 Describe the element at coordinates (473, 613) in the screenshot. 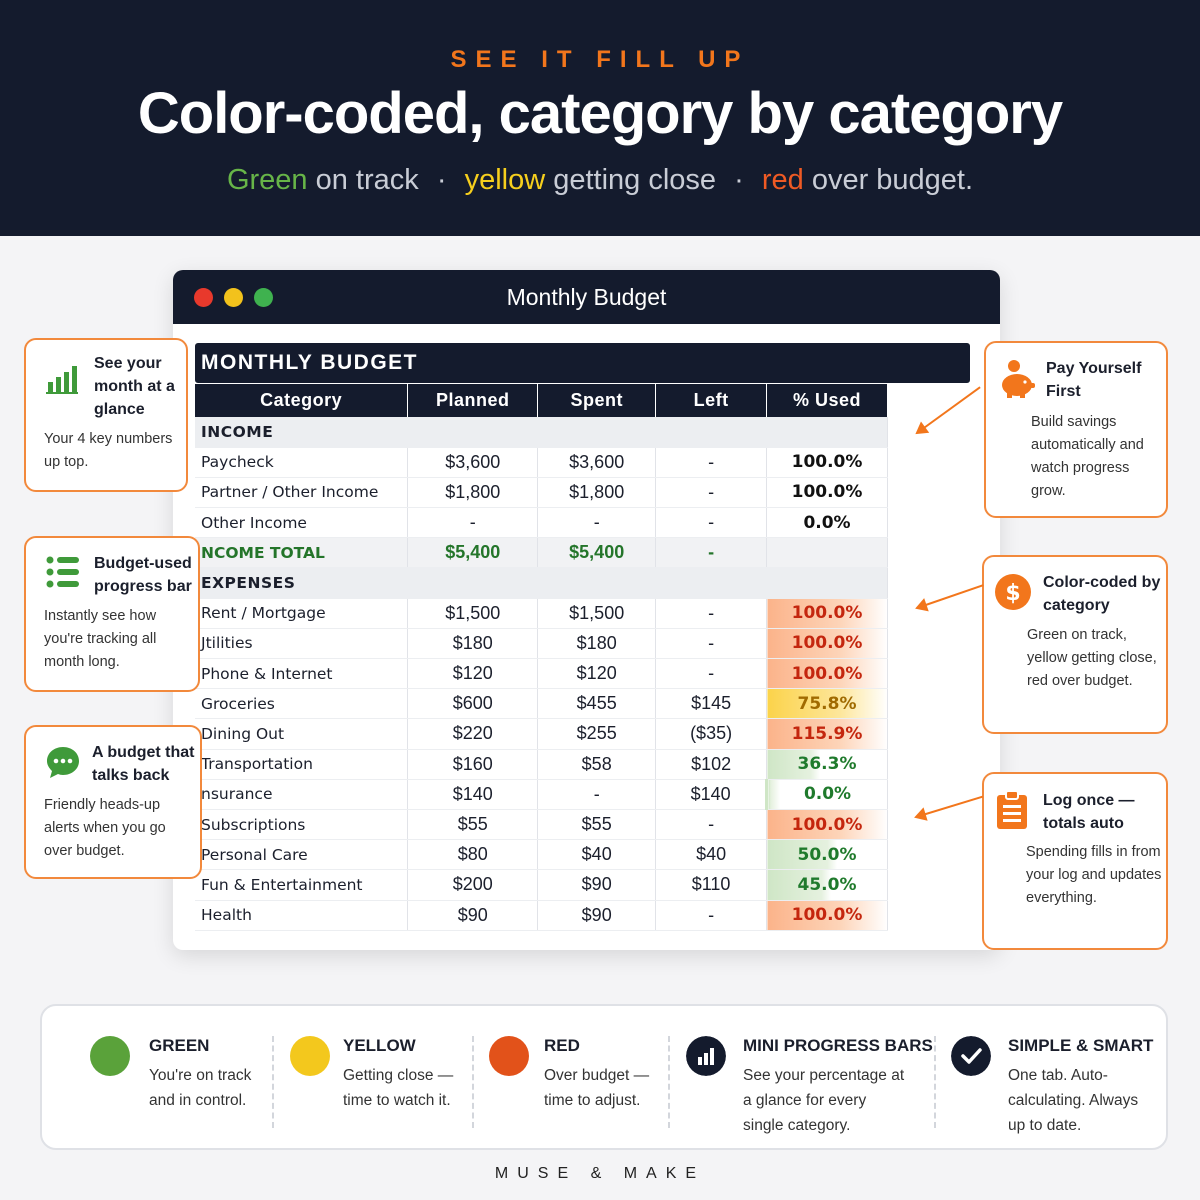

I see `cell-planned: $1,500` at that location.